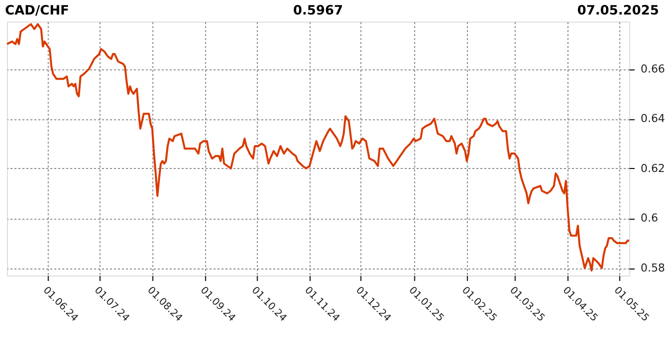 This screenshot has height=350, width=670. What do you see at coordinates (652, 168) in the screenshot?
I see `y-tick-label: 0.62` at bounding box center [652, 168].